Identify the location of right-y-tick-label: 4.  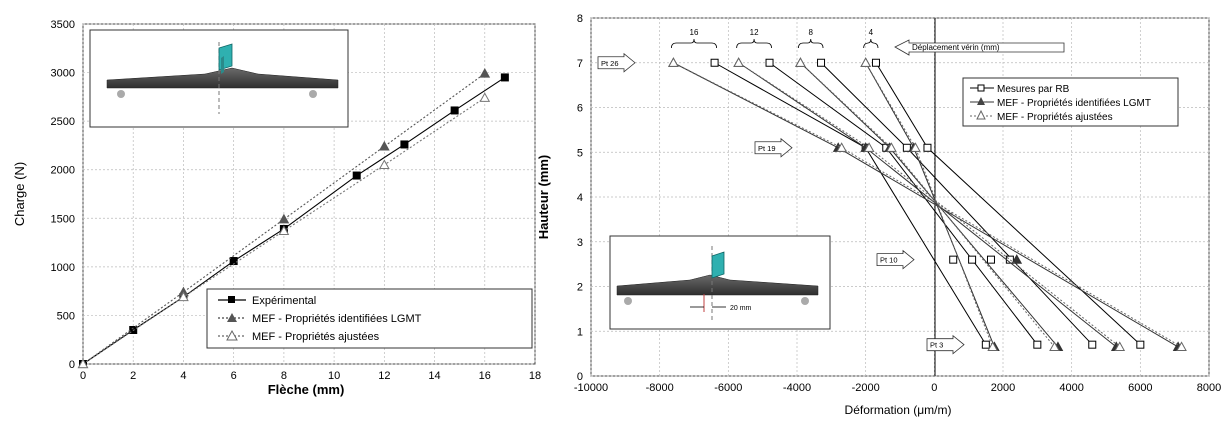
(580, 198).